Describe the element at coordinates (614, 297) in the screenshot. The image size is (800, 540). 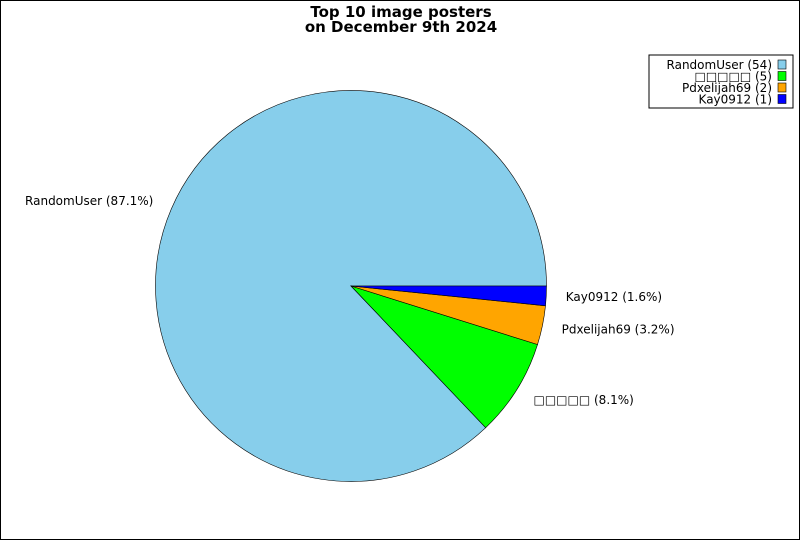
I see `slice-label: Kay0912 (1.6%)` at that location.